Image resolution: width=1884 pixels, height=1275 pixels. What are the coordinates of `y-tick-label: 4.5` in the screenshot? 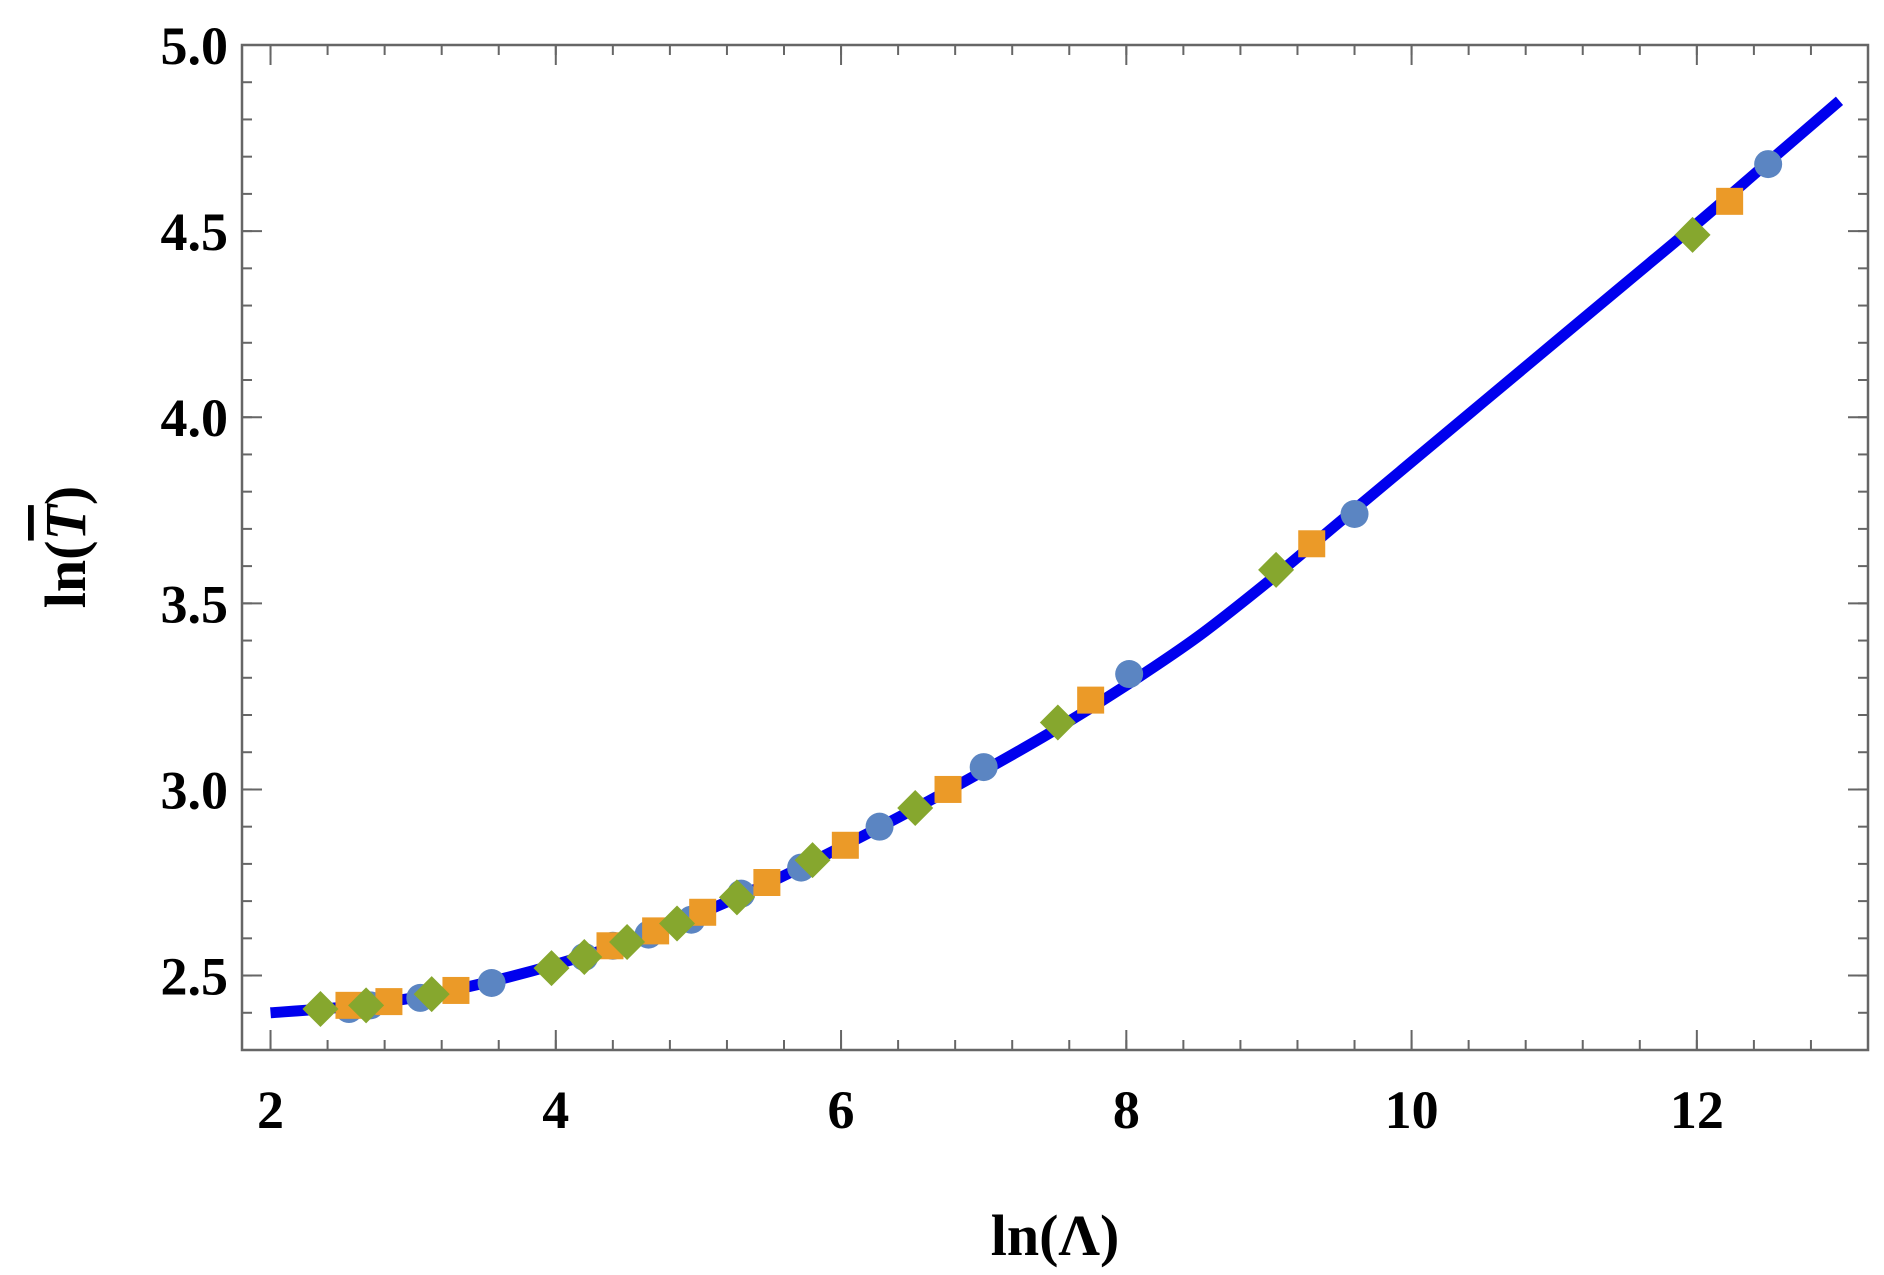 It's located at (195, 232).